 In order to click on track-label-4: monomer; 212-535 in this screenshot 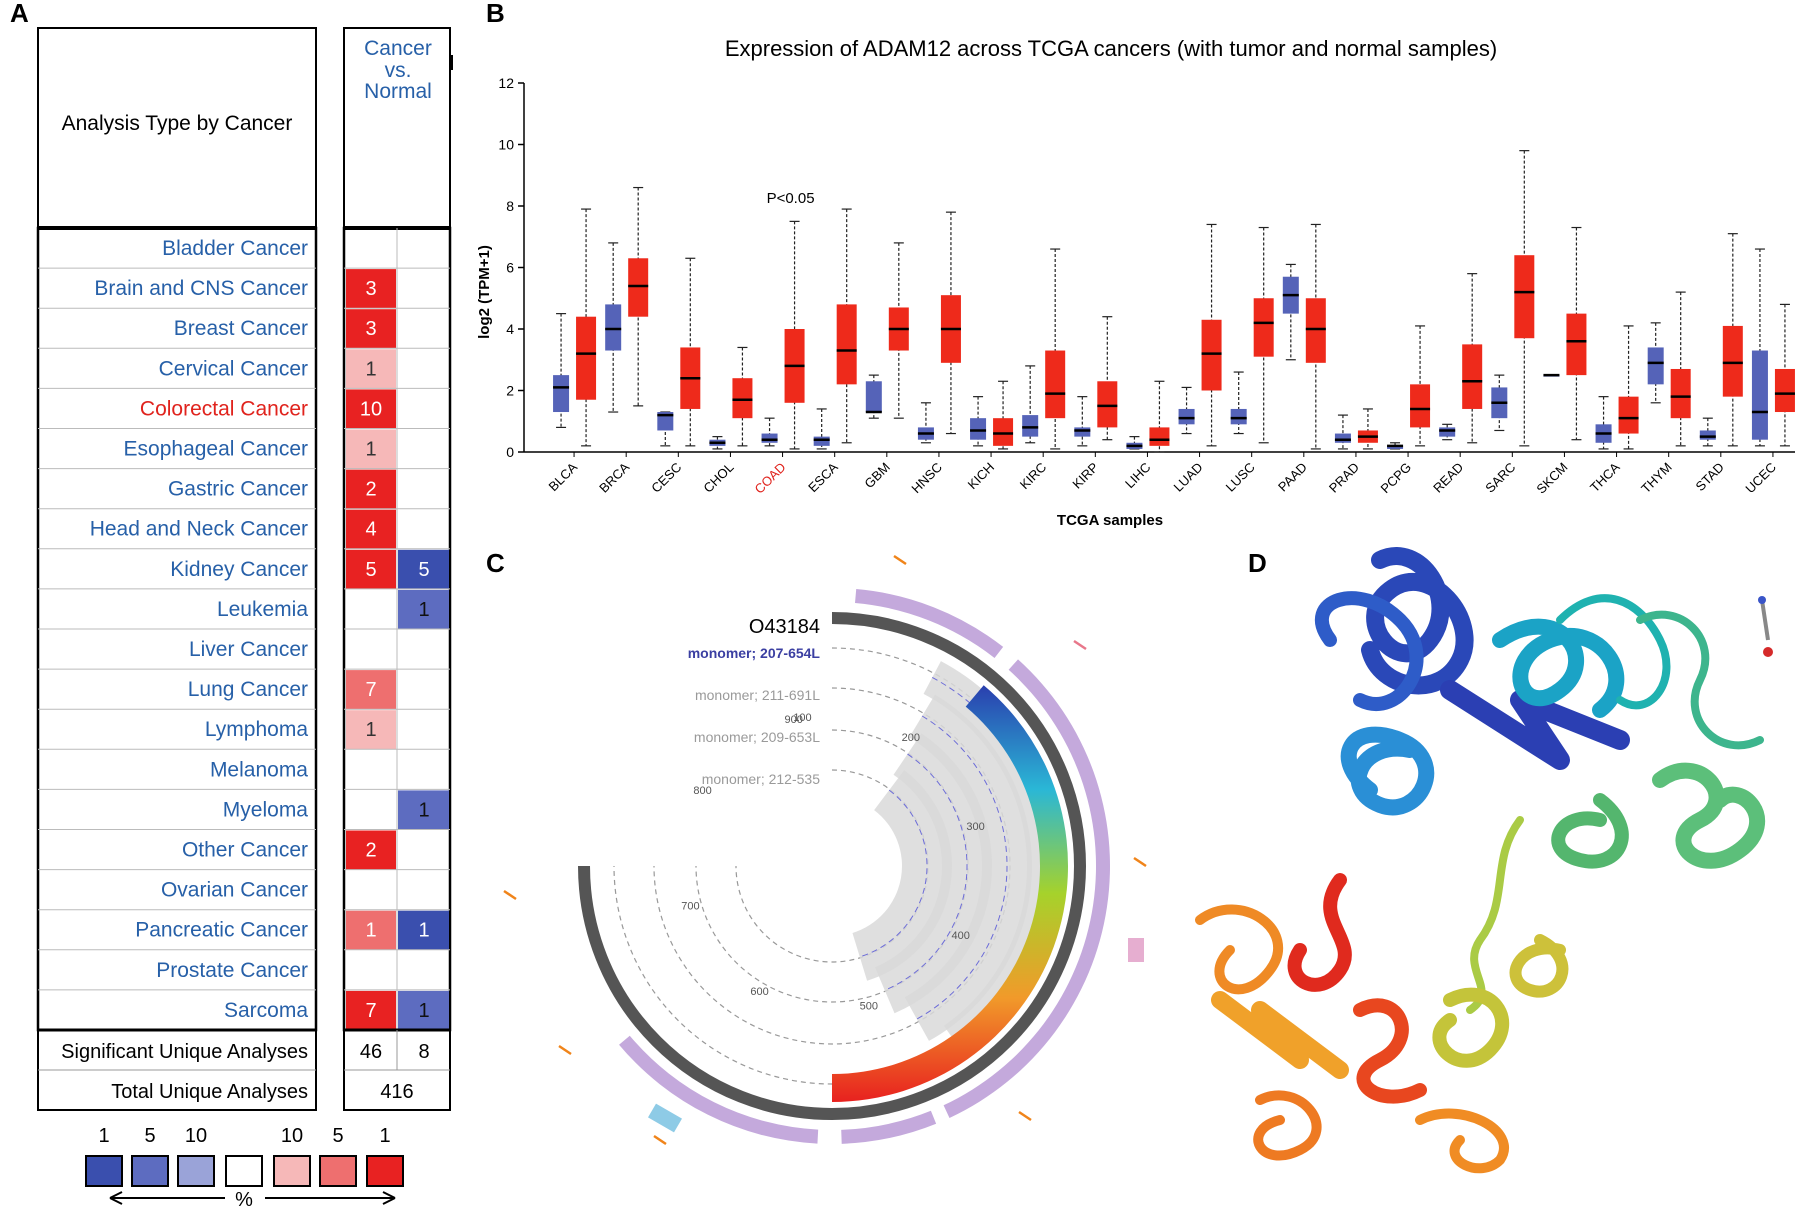, I will do `click(761, 779)`.